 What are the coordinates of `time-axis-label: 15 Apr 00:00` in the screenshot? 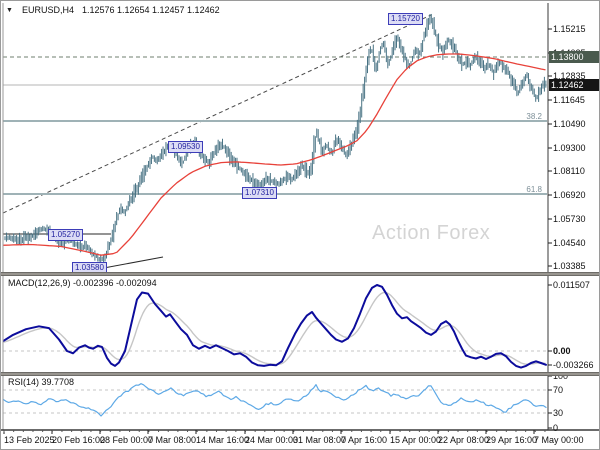 It's located at (416, 440).